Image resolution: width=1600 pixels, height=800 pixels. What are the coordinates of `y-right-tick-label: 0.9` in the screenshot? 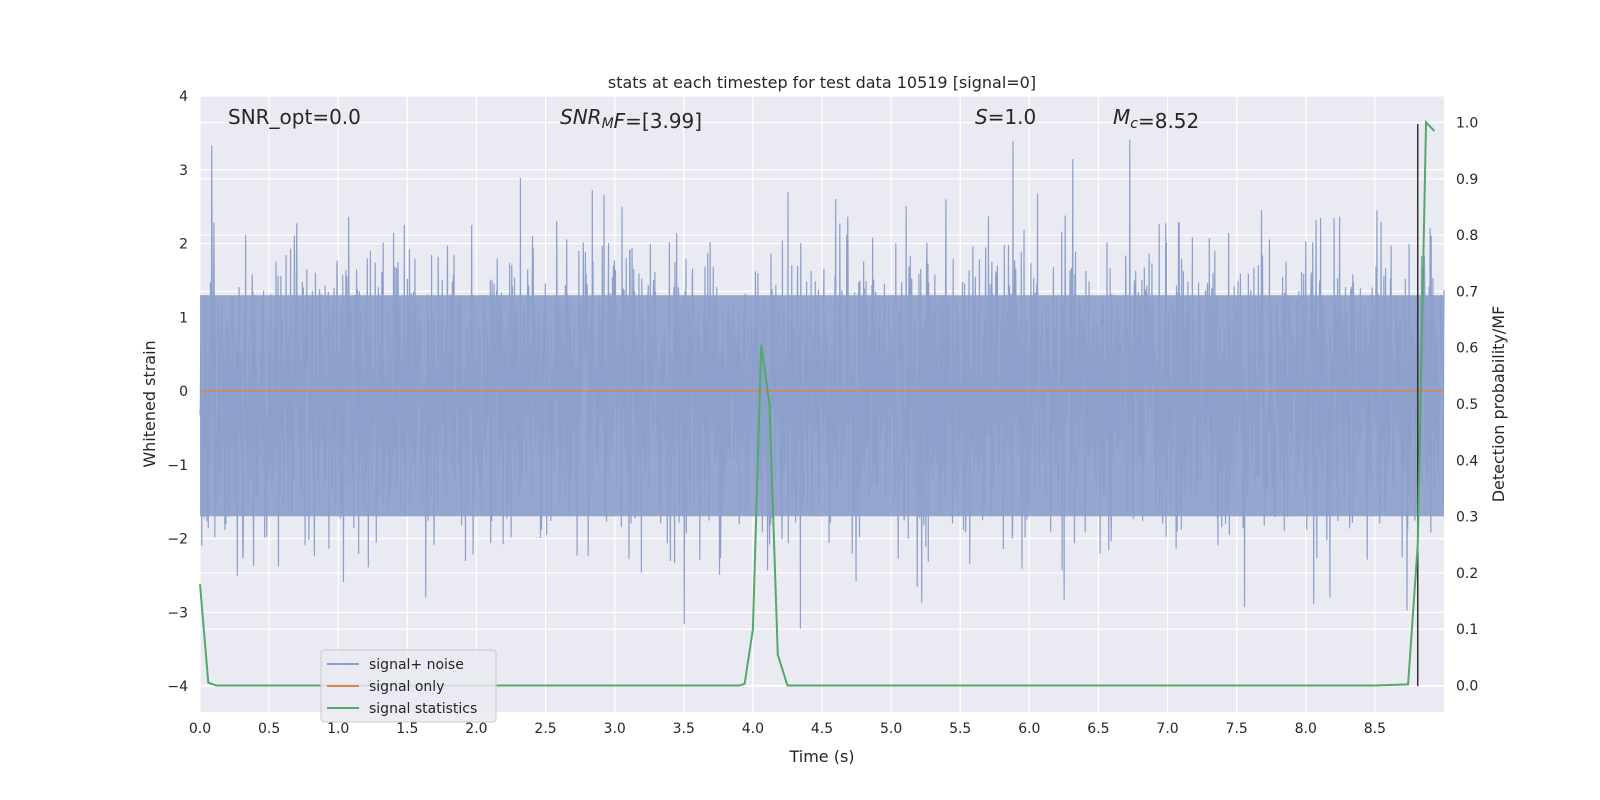 It's located at (1467, 180).